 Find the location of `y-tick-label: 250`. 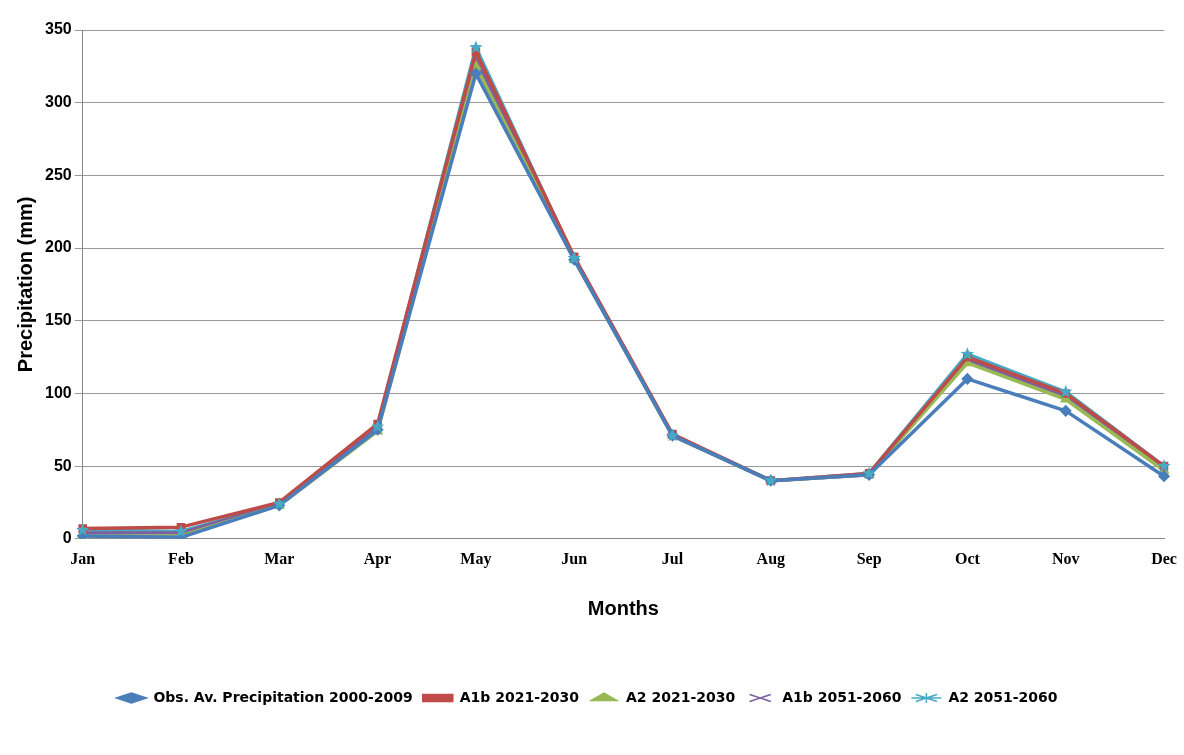

y-tick-label: 250 is located at coordinates (58, 174).